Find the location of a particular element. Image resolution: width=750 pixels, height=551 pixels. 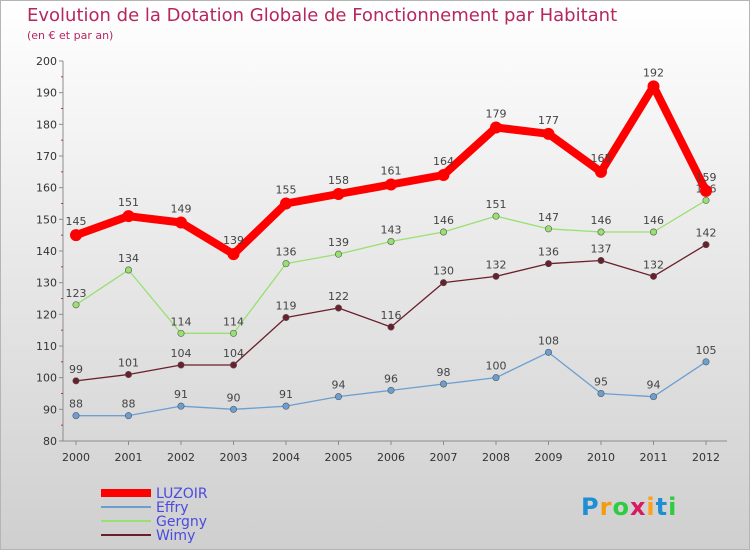

data-label-gergny: 147 is located at coordinates (548, 217).